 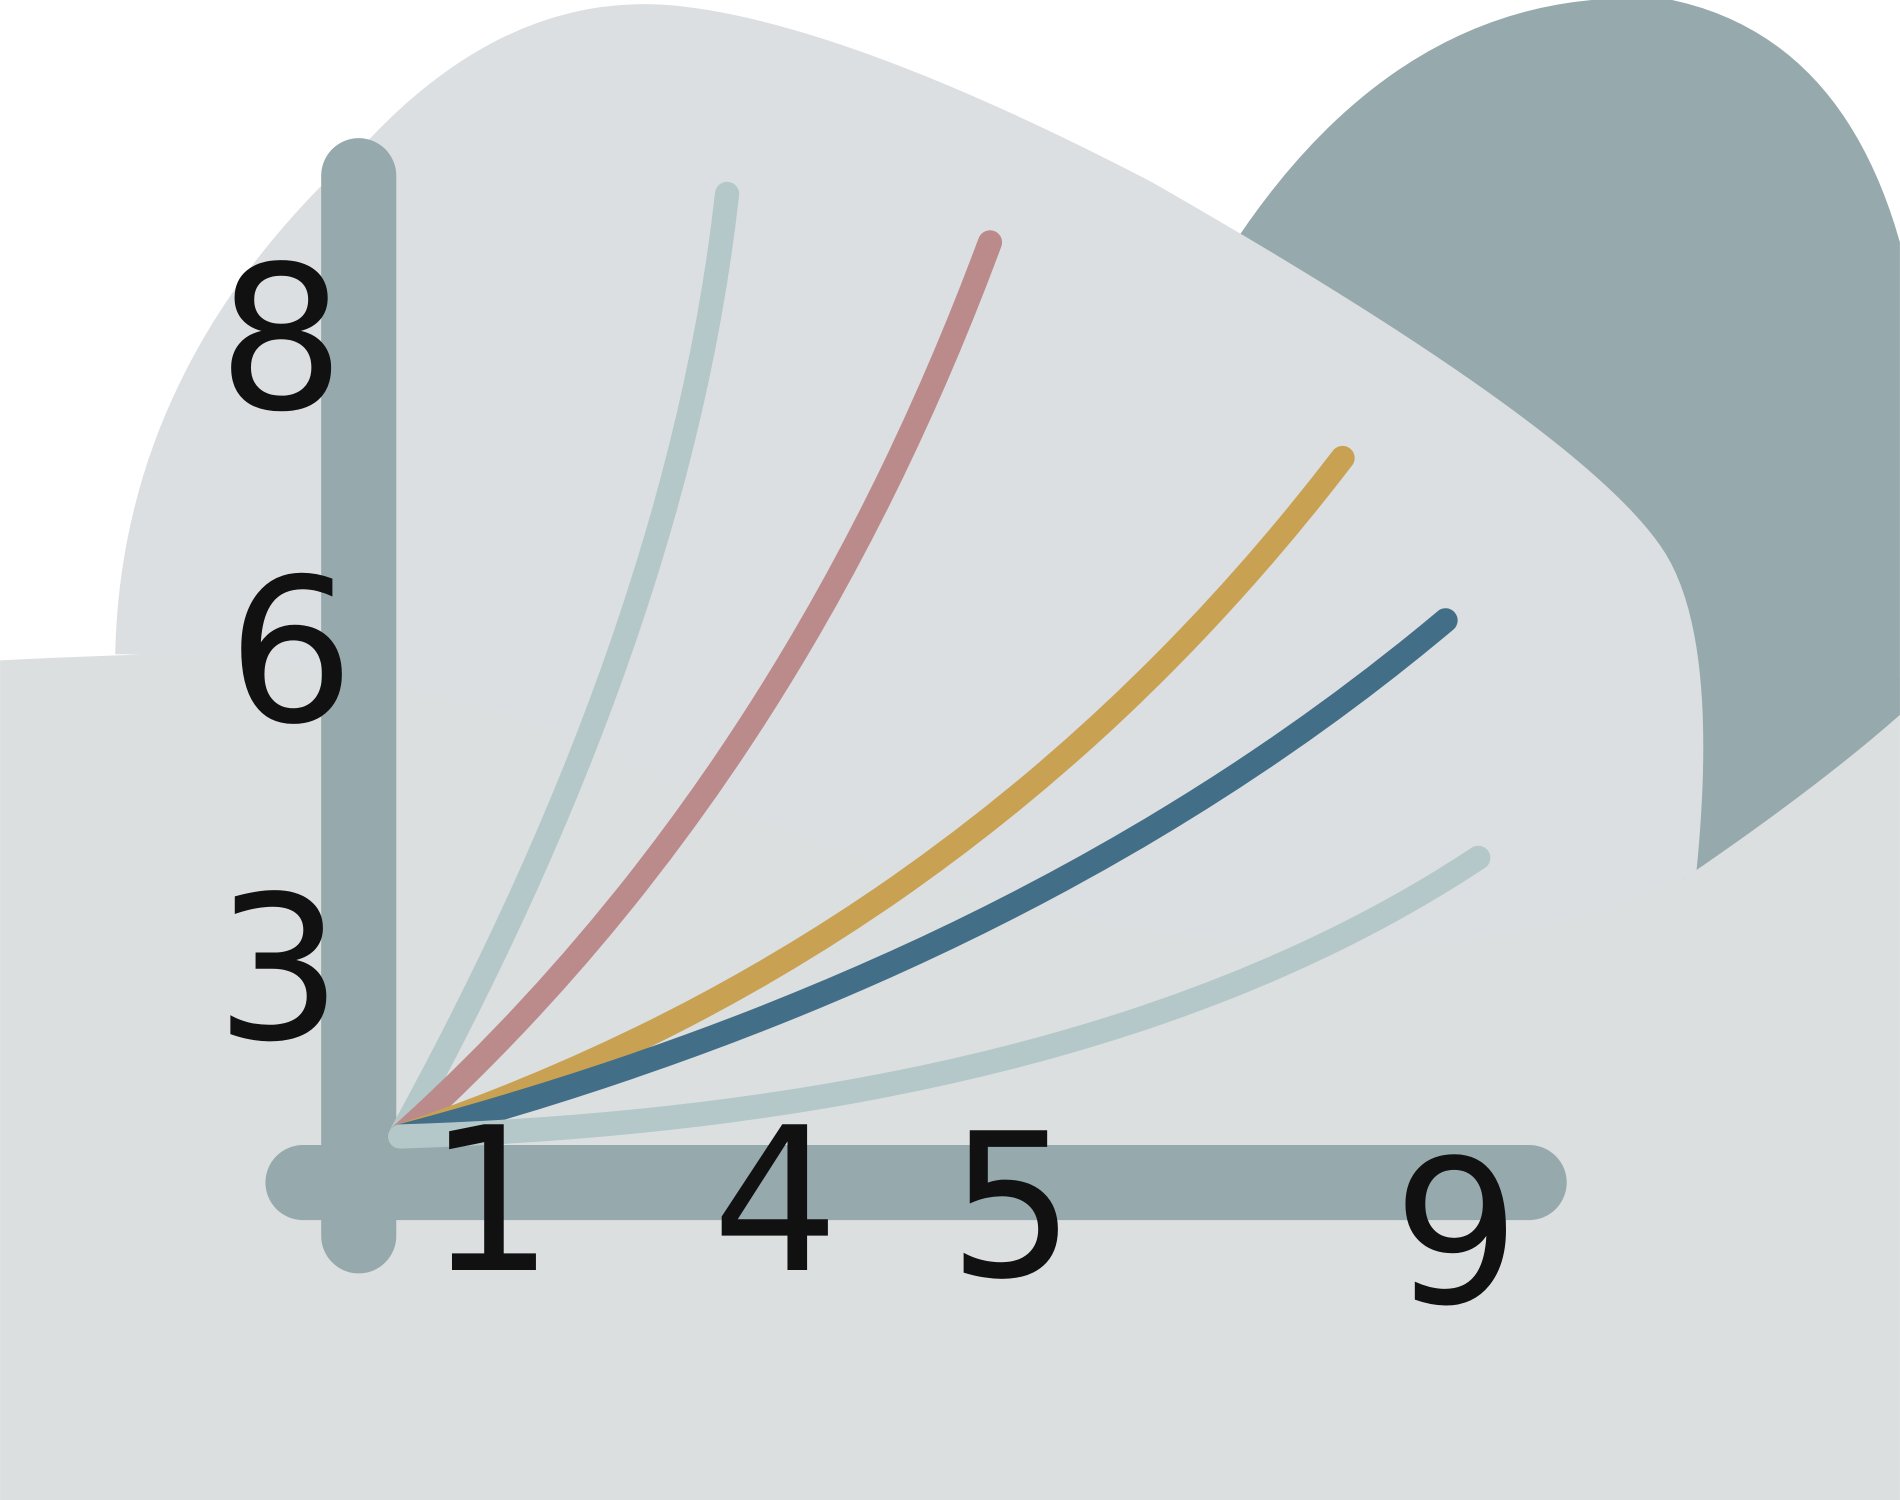 What do you see at coordinates (290, 652) in the screenshot?
I see `y-label: 6` at bounding box center [290, 652].